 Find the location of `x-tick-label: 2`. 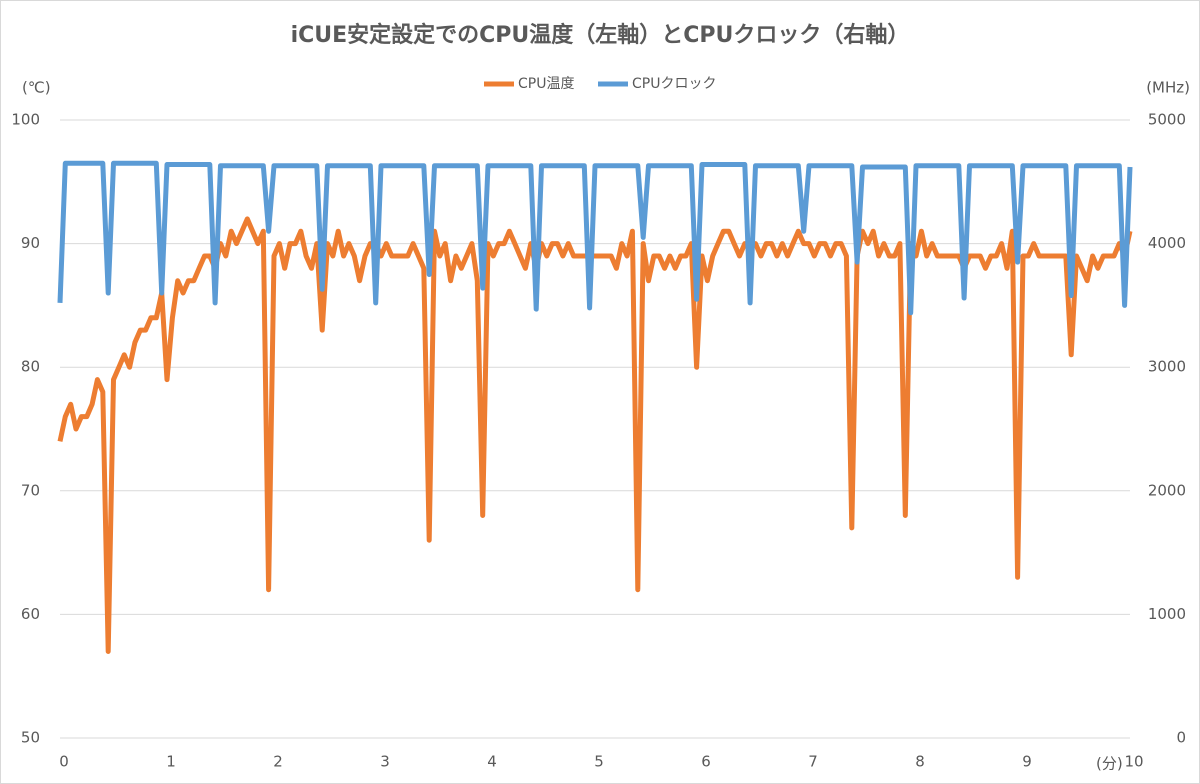

x-tick-label: 2 is located at coordinates (278, 762).